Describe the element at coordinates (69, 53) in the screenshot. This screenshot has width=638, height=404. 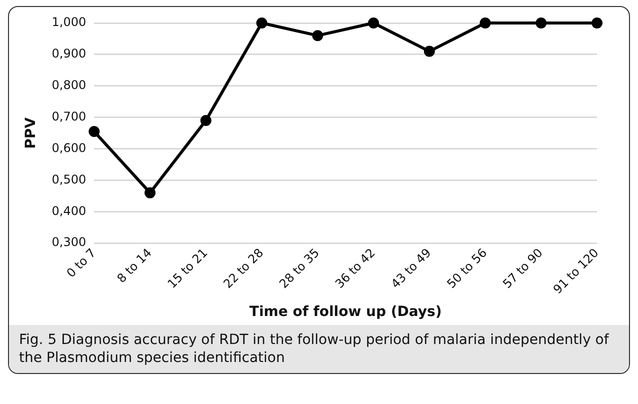
I see `y-tick-label: 0,900` at that location.